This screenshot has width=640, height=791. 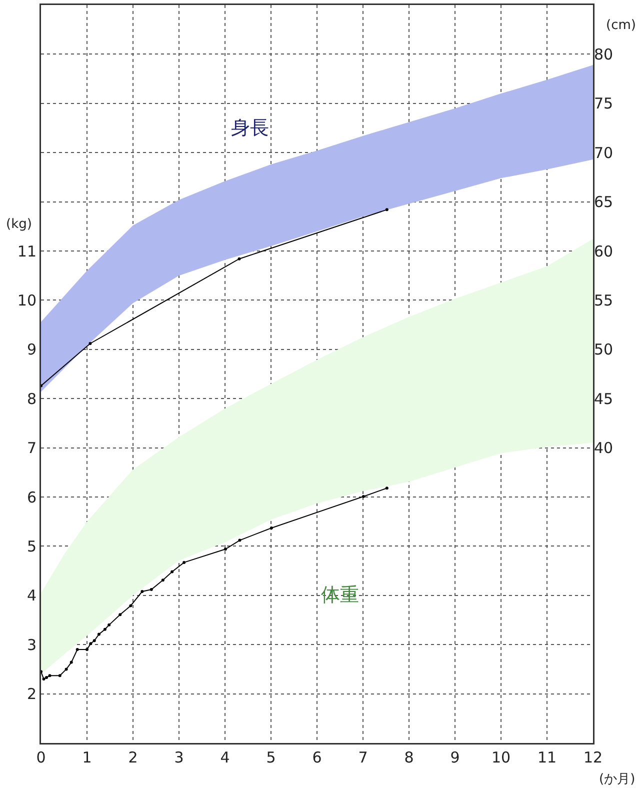 What do you see at coordinates (363, 757) in the screenshot?
I see `x-tick-label: 7` at bounding box center [363, 757].